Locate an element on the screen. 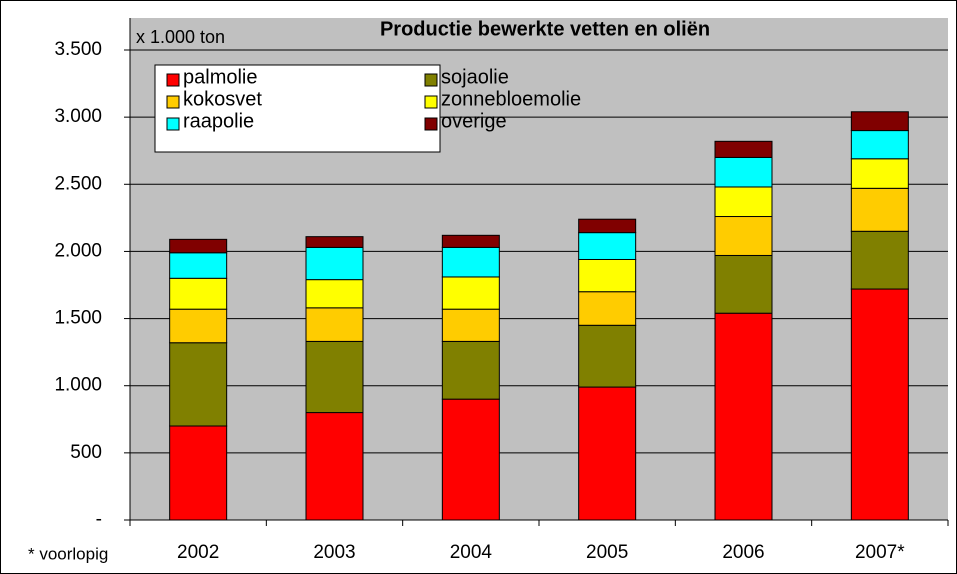  legend-label: raapolie is located at coordinates (218, 121).